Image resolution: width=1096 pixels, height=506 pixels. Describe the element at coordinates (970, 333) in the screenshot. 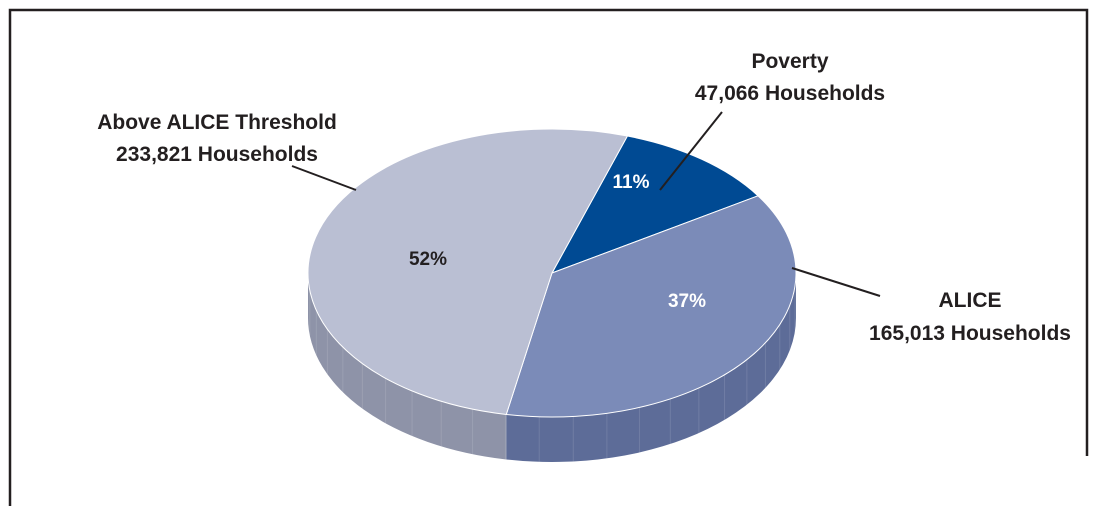

I see `label-alice-households: 165,013 Households` at that location.